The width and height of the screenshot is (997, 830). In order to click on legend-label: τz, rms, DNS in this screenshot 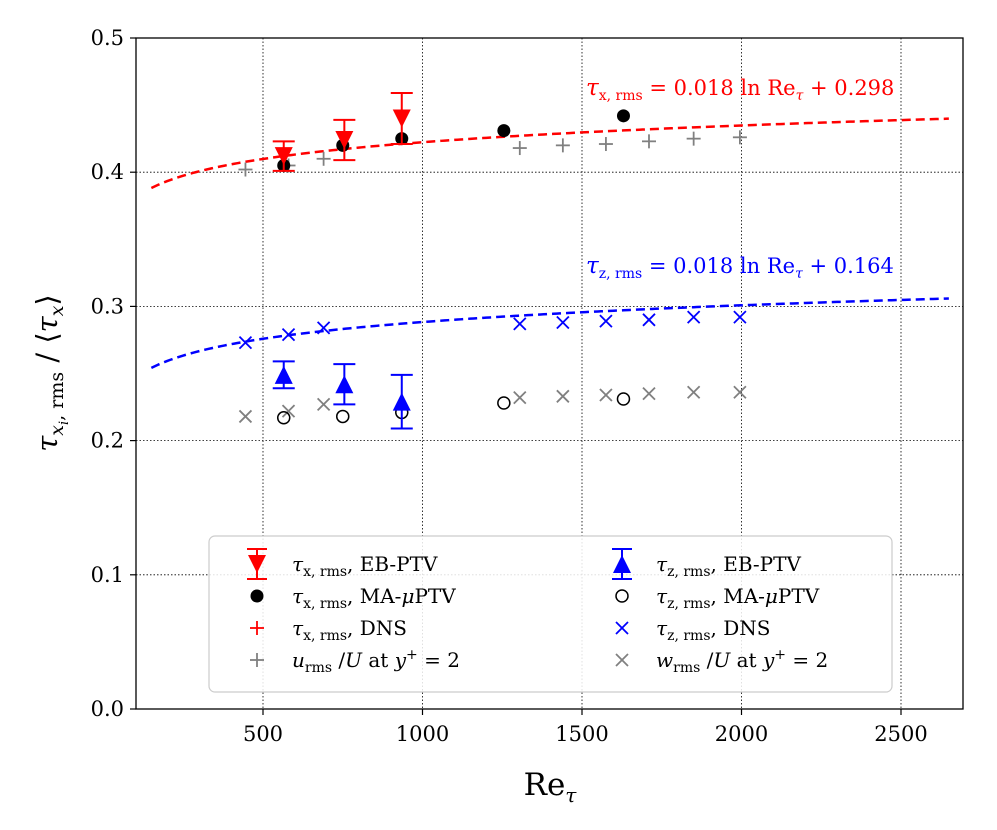, I will do `click(713, 630)`.